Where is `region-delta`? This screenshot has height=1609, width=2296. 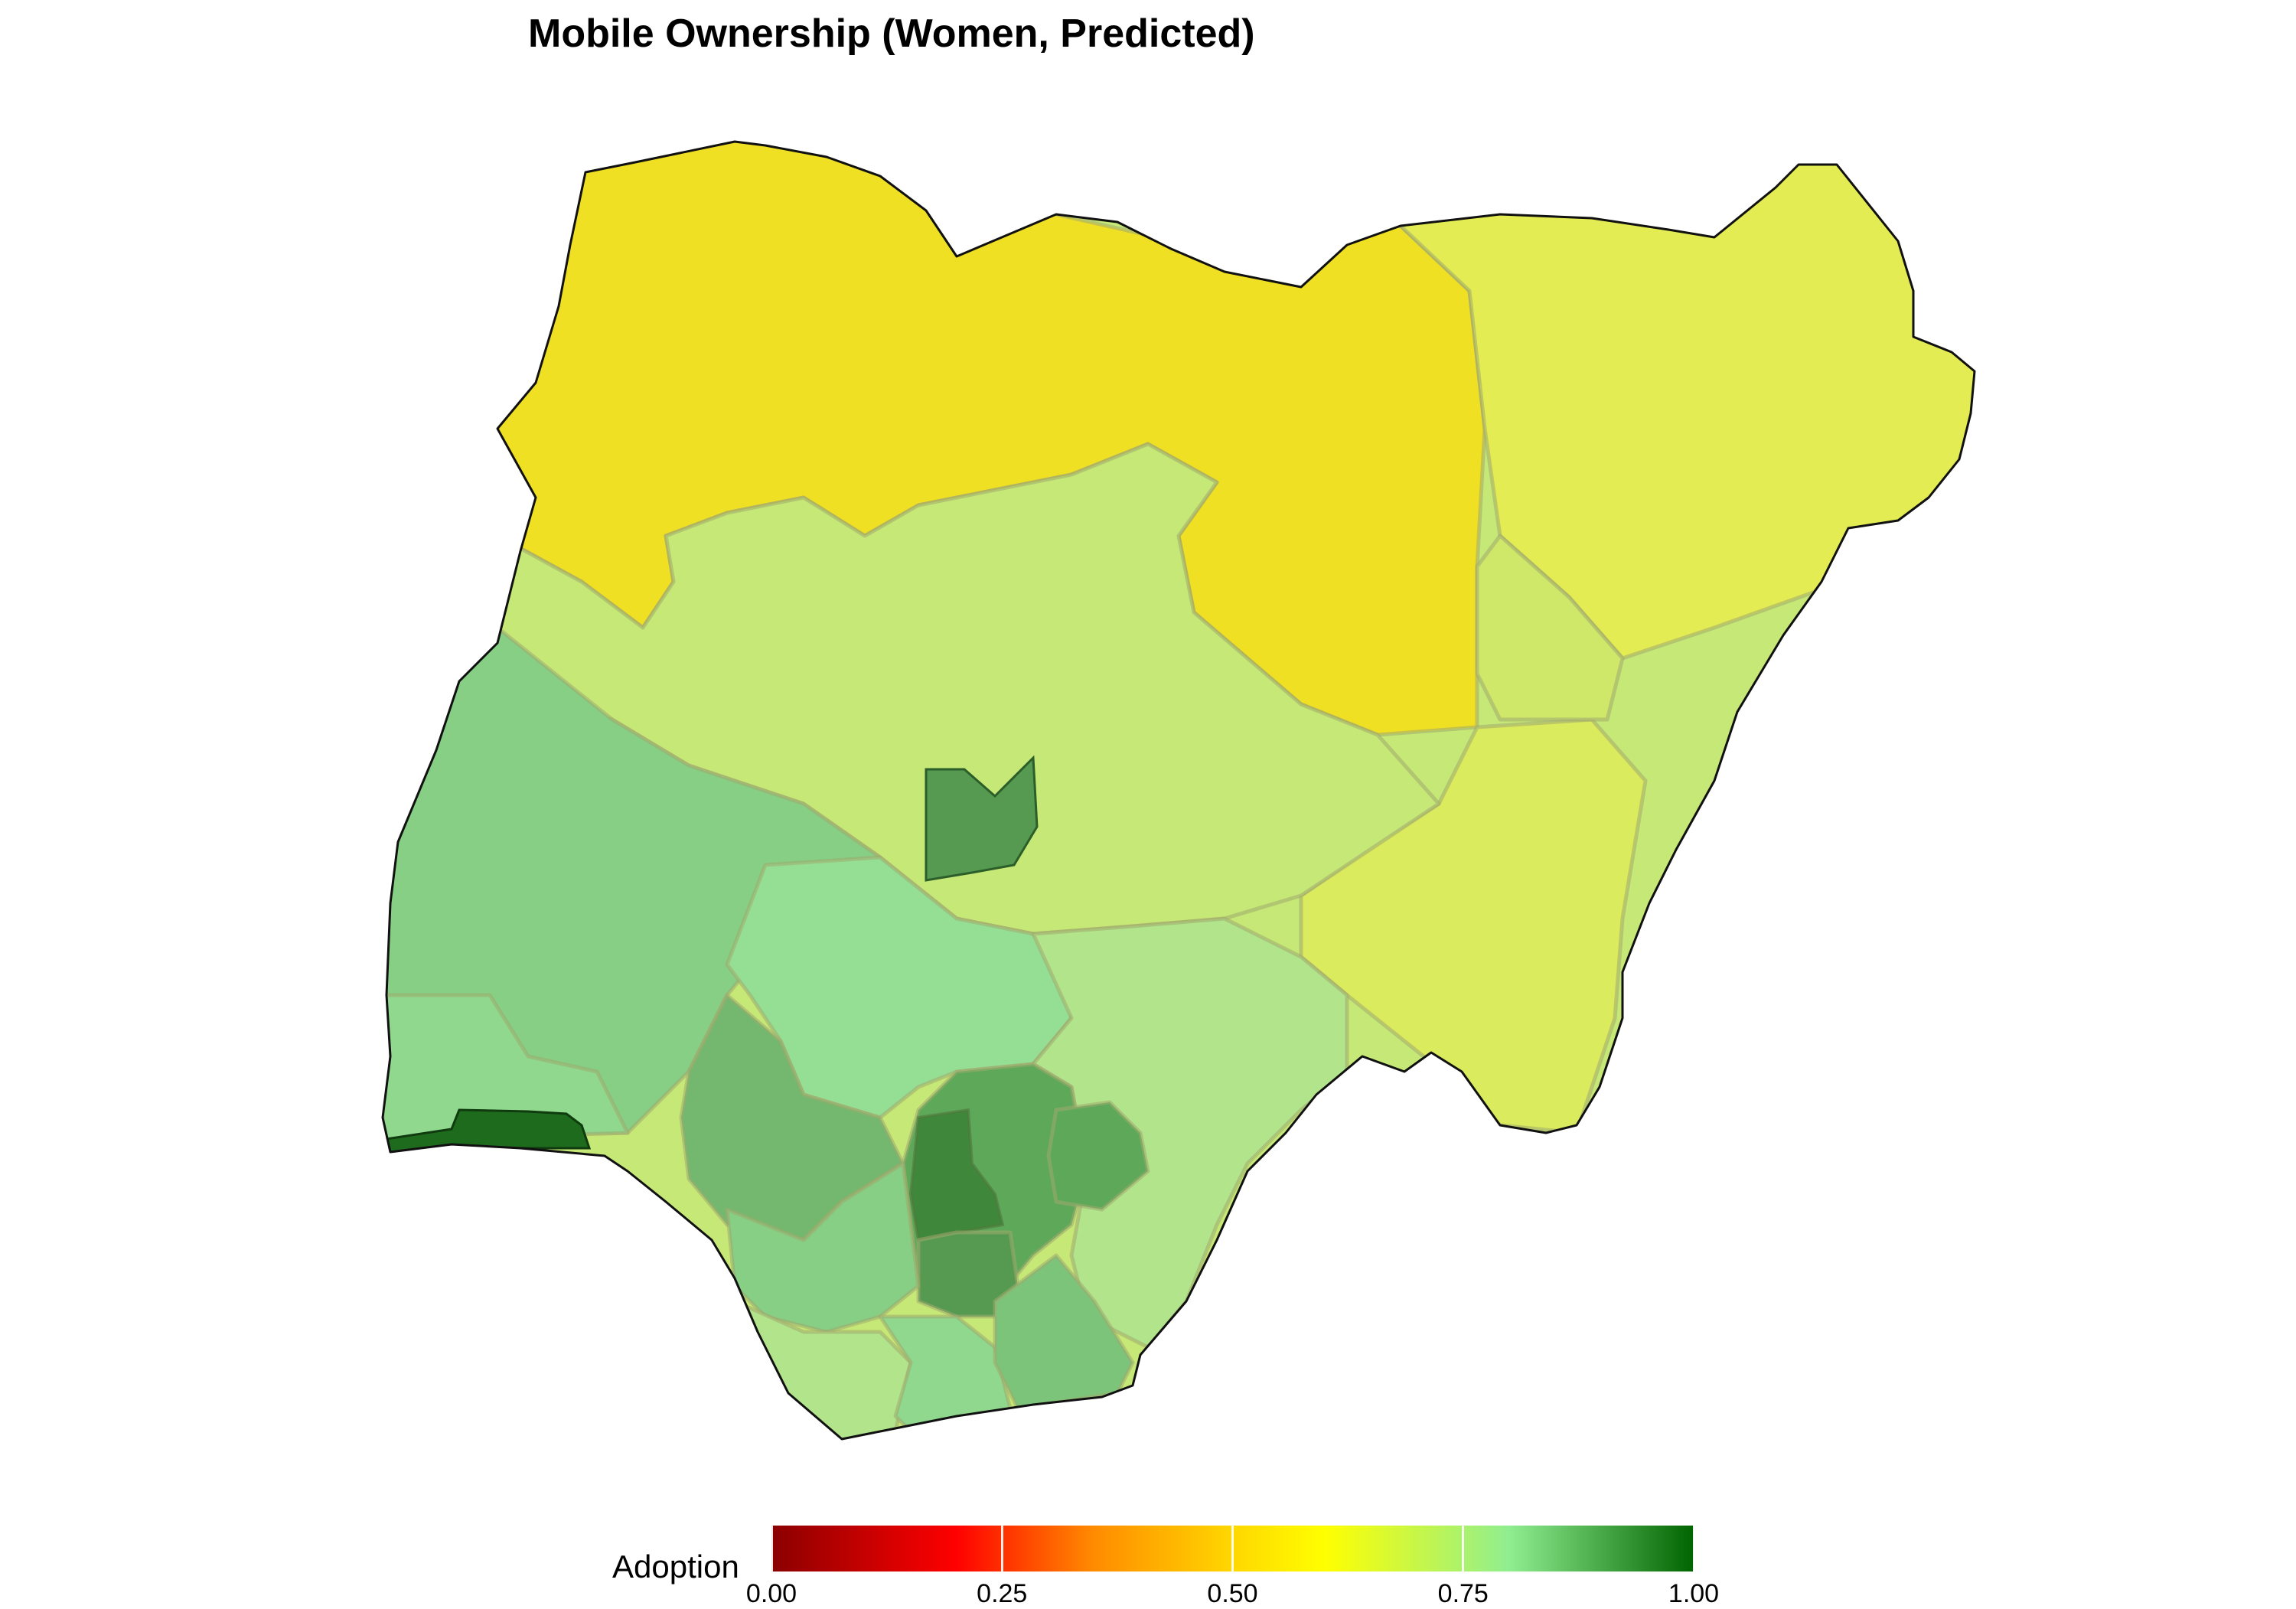 region-delta is located at coordinates (823, 1247).